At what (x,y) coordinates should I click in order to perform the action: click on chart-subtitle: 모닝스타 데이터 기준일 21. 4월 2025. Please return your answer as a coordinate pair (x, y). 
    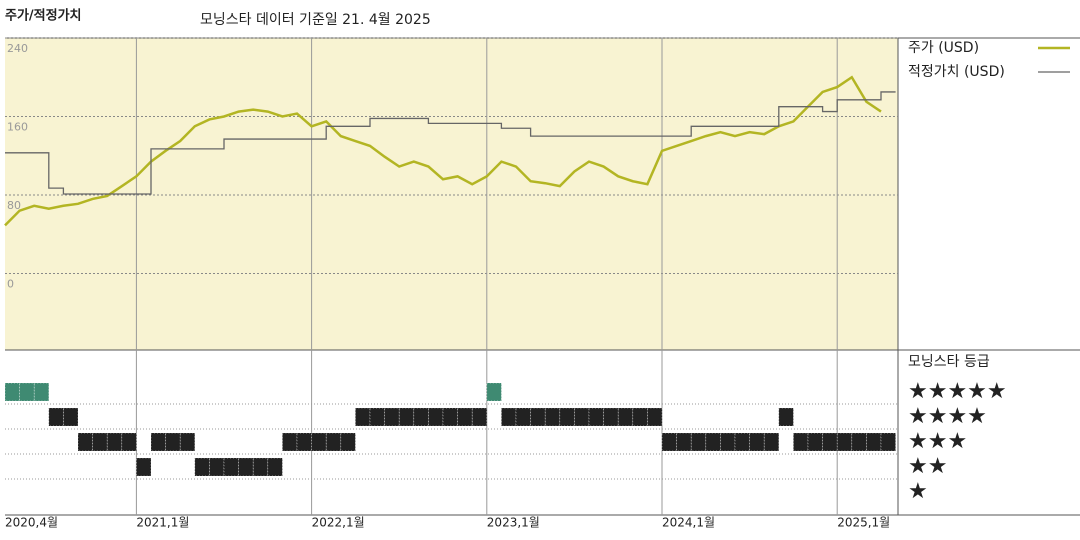
    Looking at the image, I should click on (315, 20).